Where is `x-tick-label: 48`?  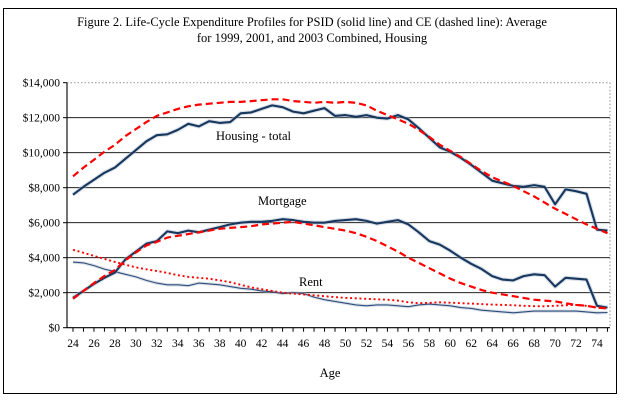
x-tick-label: 48 is located at coordinates (325, 344).